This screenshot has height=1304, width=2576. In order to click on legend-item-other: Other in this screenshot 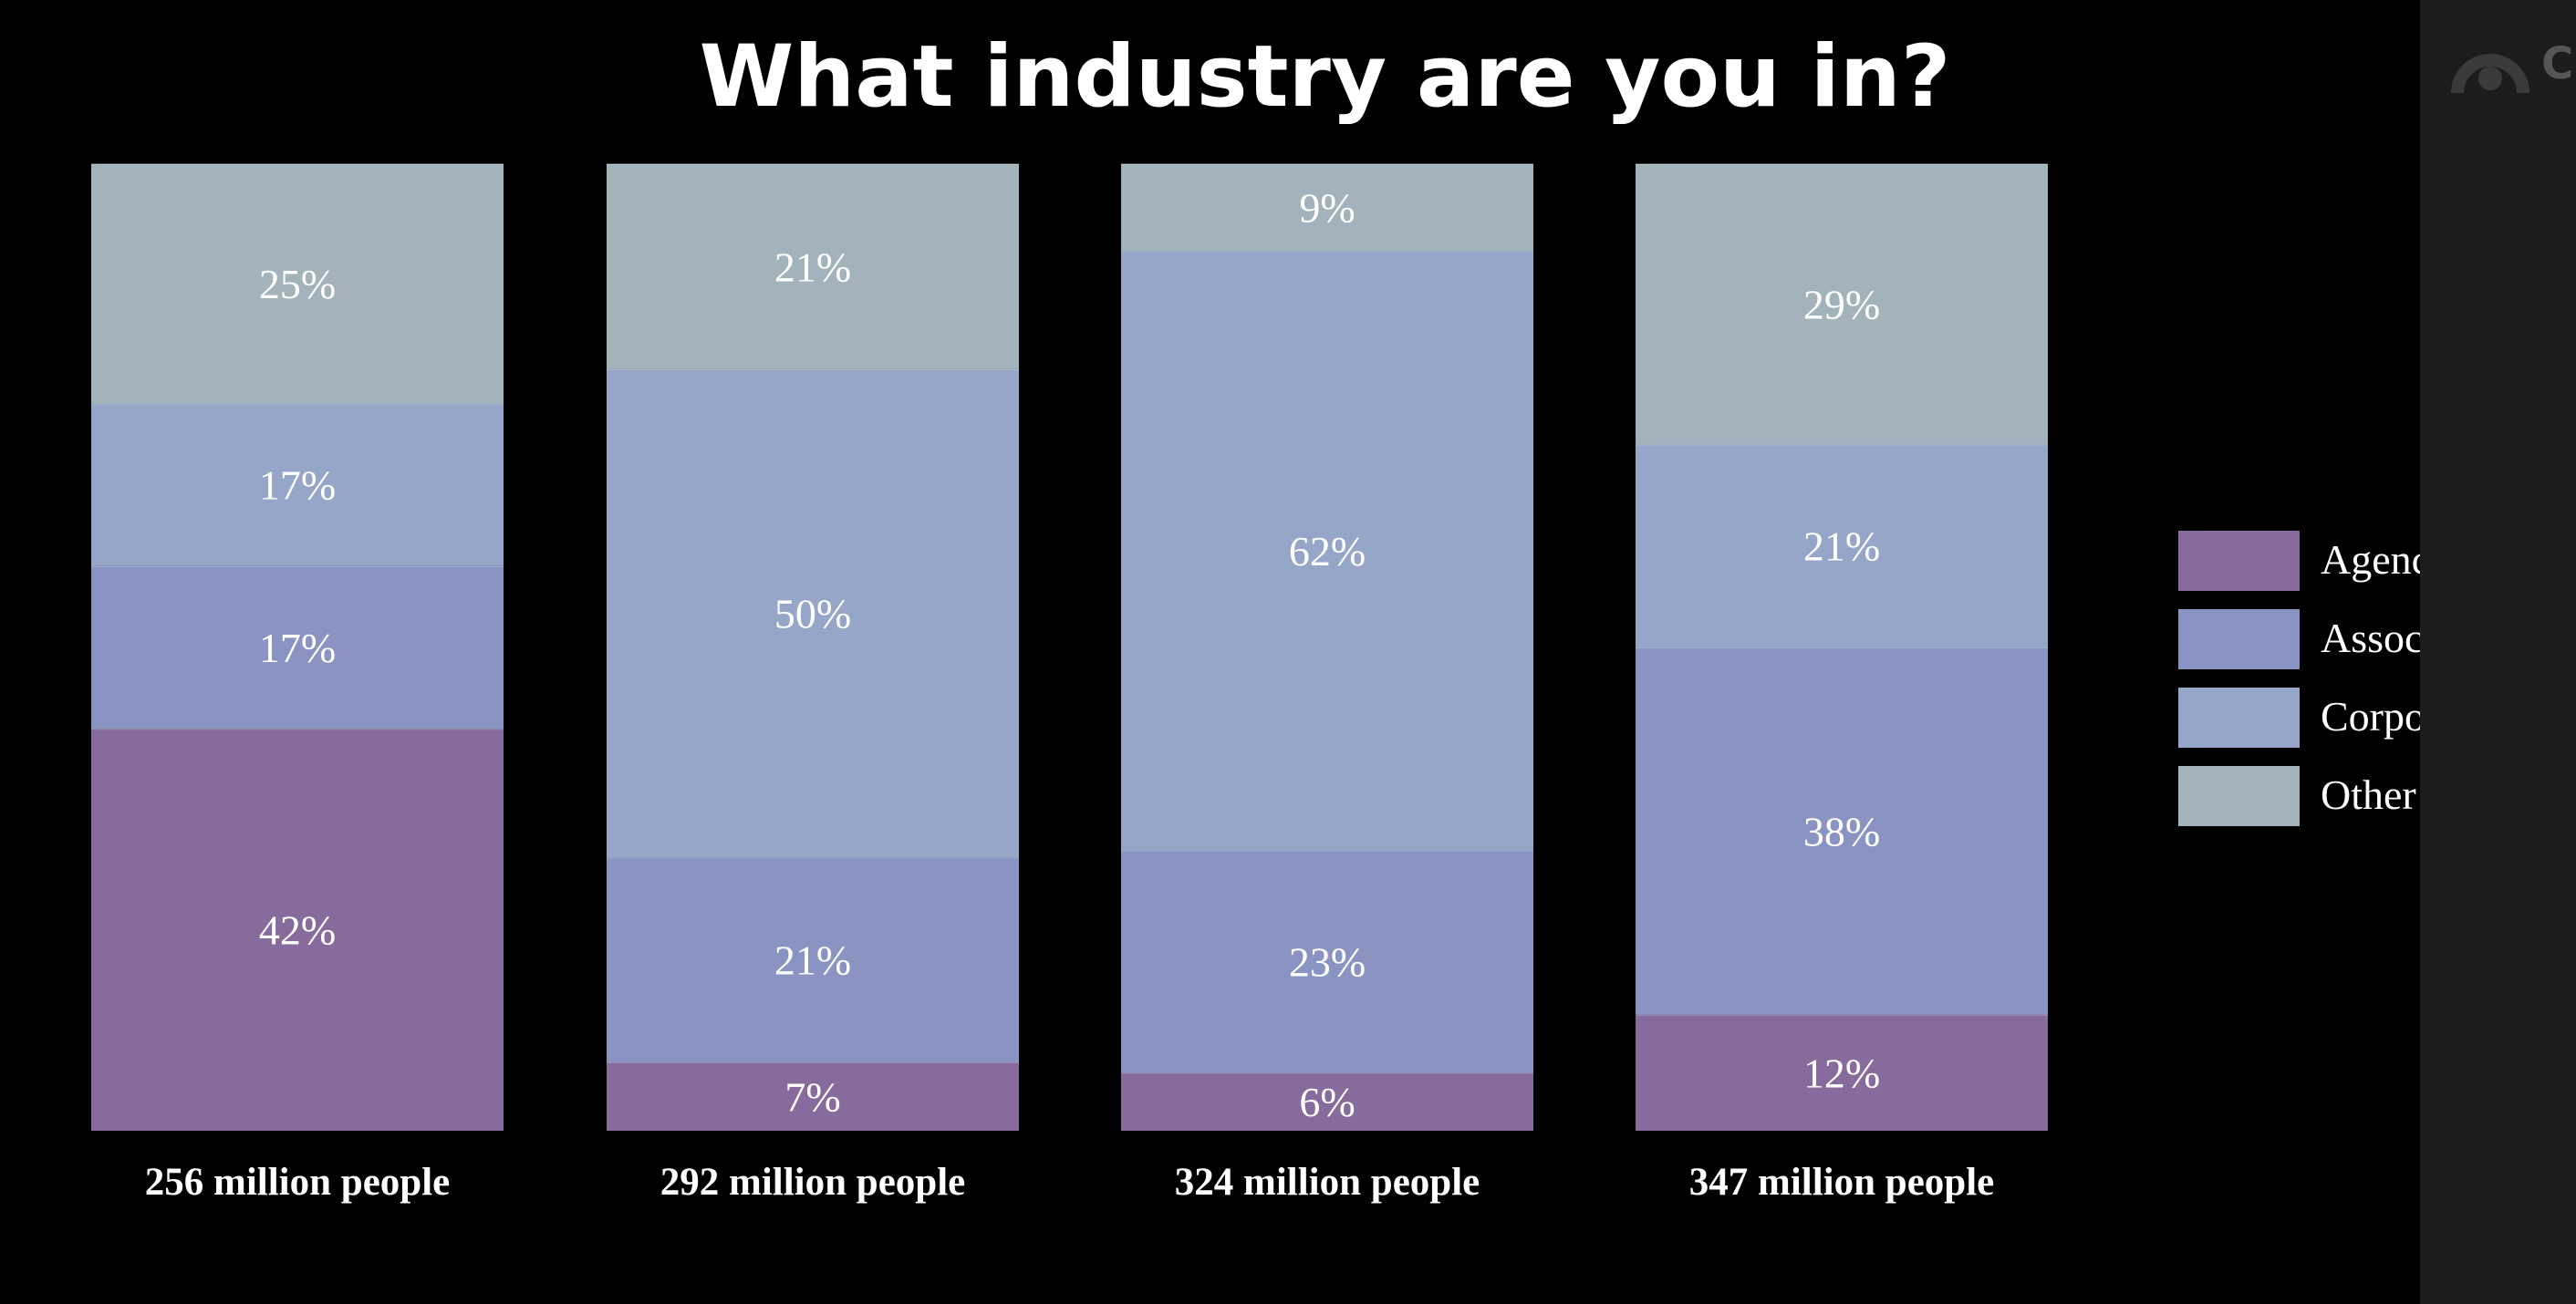, I will do `click(2369, 803)`.